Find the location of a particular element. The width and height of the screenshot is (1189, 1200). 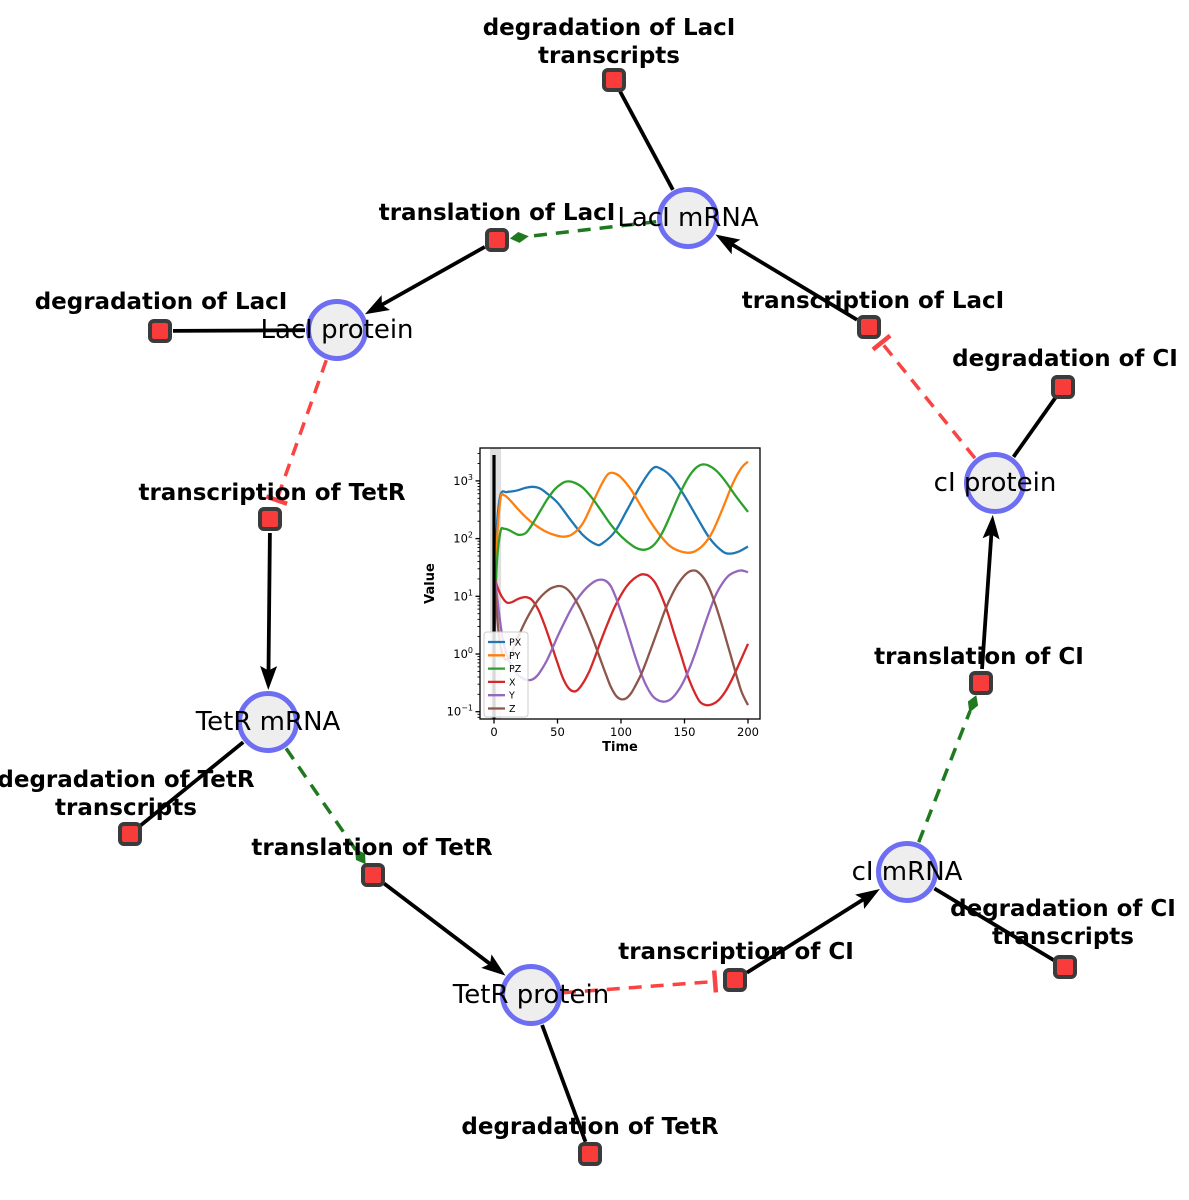

edge-ci-protein-deg-ci is located at coordinates (1034, 427).